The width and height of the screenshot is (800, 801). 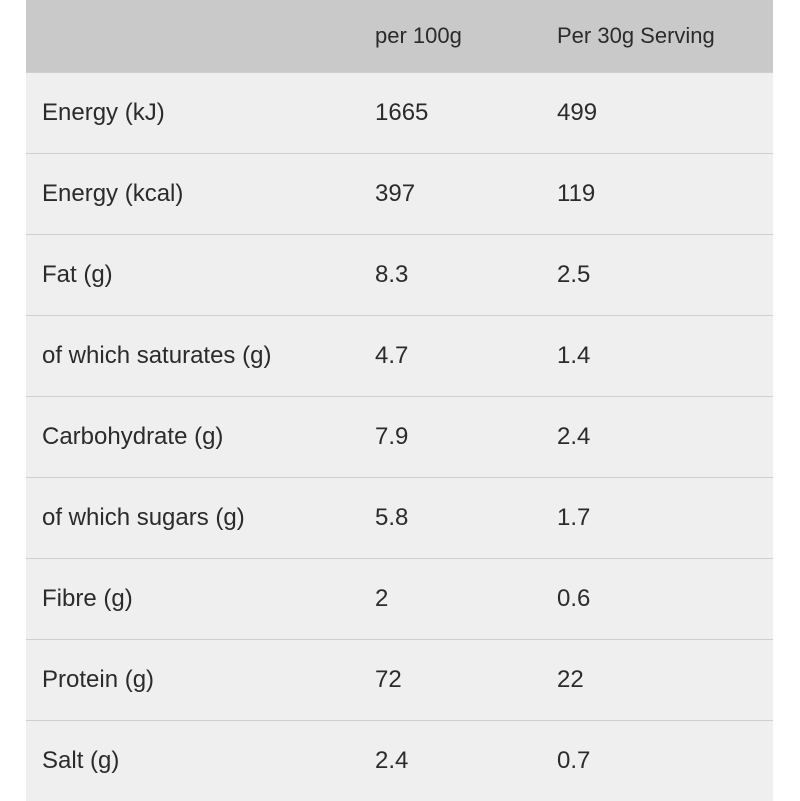 I want to click on value-per-100g: 2, so click(x=382, y=598).